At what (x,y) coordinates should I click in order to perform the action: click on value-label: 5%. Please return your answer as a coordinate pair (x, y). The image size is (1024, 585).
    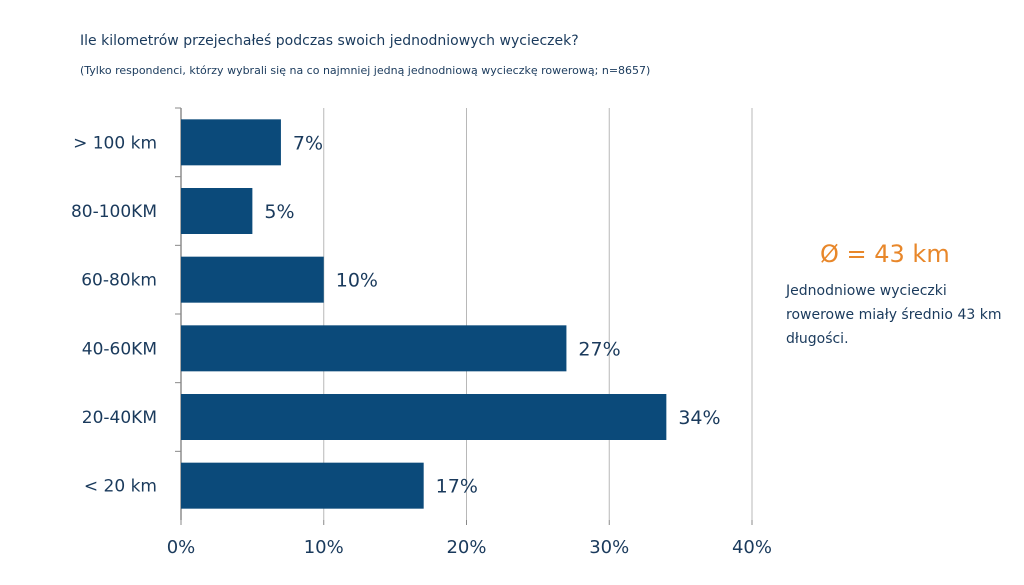
    Looking at the image, I should click on (279, 212).